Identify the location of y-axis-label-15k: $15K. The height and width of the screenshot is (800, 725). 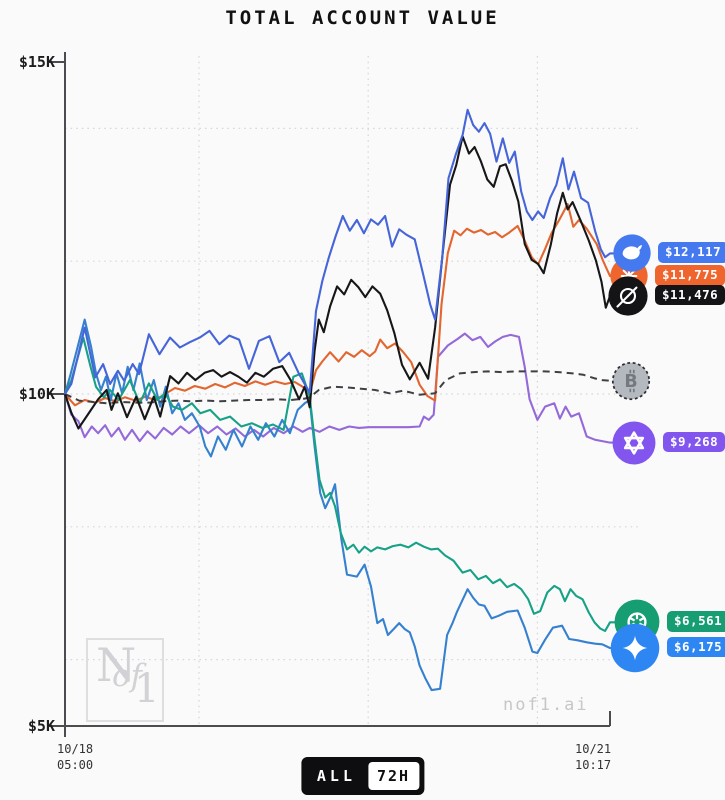
(36, 62).